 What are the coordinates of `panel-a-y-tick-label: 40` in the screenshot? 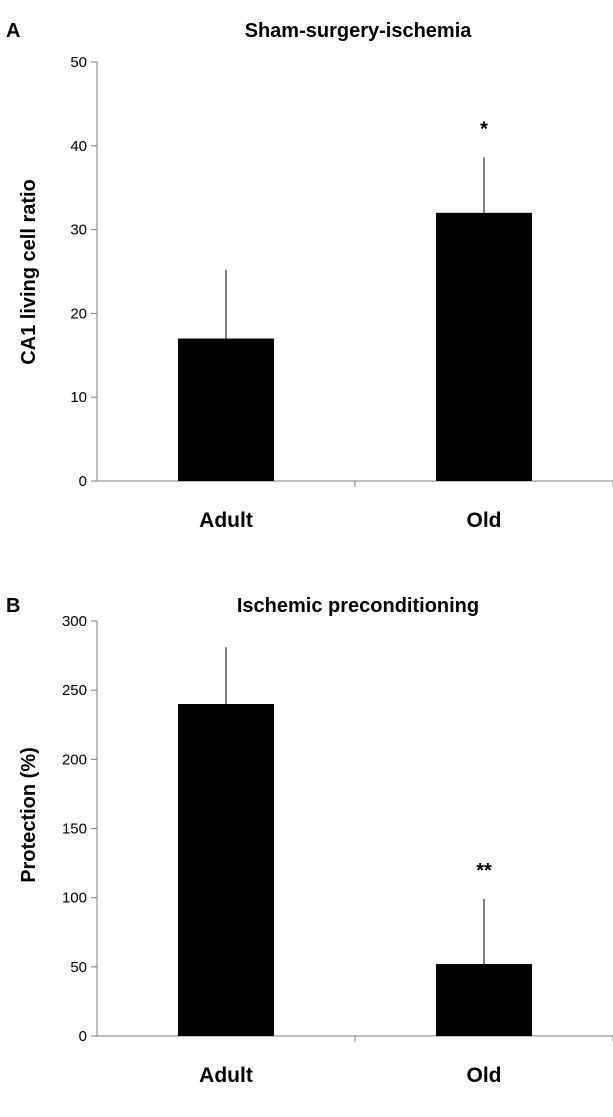 It's located at (78, 146).